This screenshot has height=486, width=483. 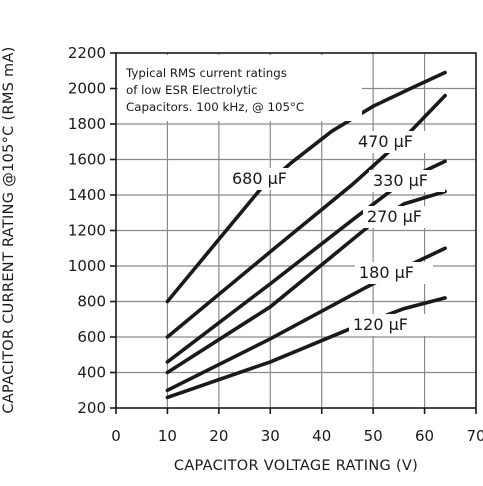 I want to click on annotation-line-3: Capacitors. 100 kHz, @ 105°C, so click(x=215, y=107).